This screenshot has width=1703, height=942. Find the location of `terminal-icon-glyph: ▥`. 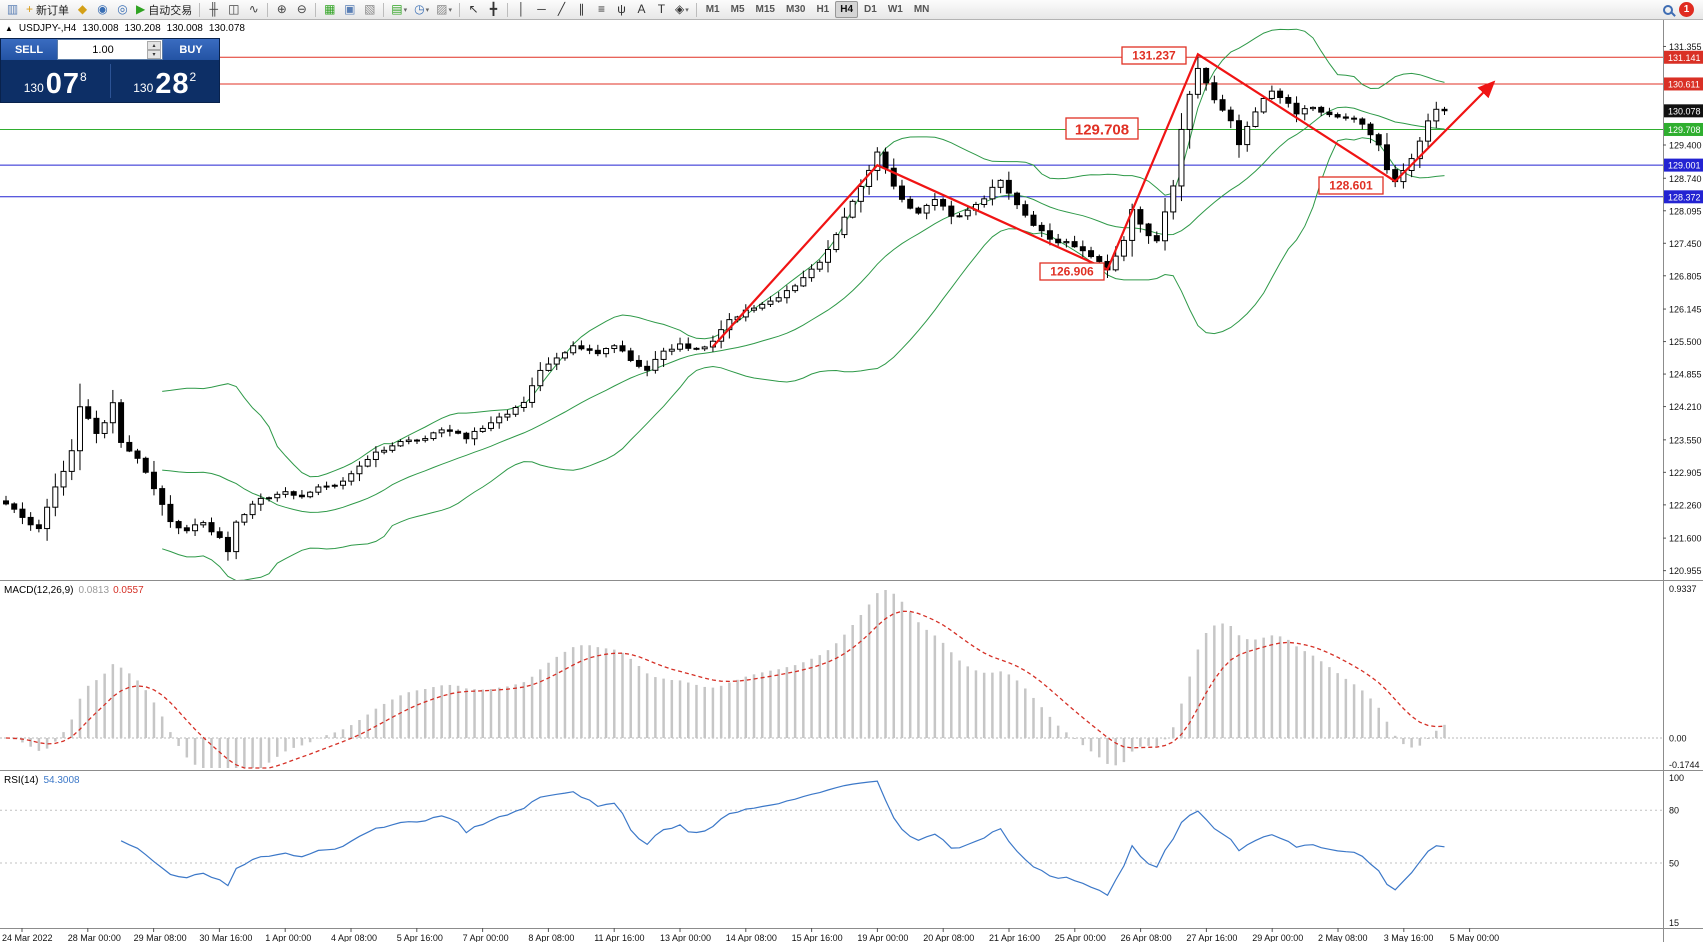

terminal-icon-glyph: ▥ is located at coordinates (12, 9).